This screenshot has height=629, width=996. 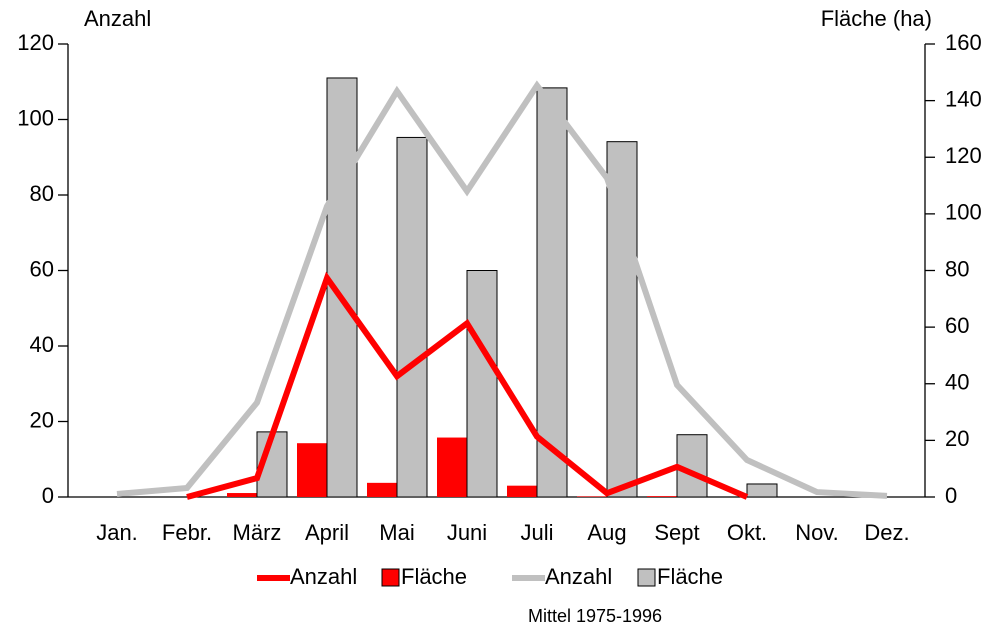 What do you see at coordinates (35, 42) in the screenshot?
I see `y-tick-label: 120` at bounding box center [35, 42].